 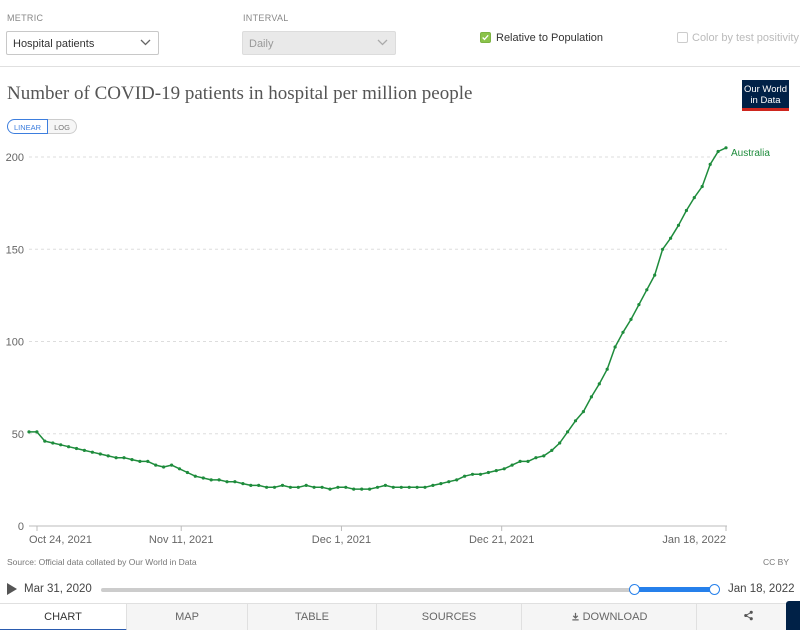 I want to click on tab-chart: CHART, so click(x=63, y=617).